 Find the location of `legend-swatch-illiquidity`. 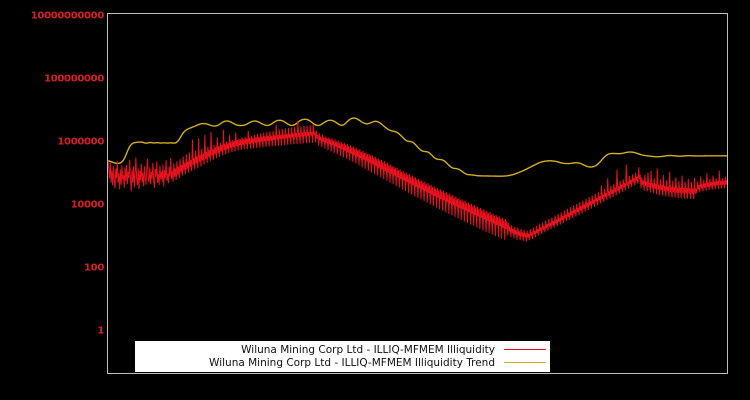

legend-swatch-illiquidity is located at coordinates (525, 349).